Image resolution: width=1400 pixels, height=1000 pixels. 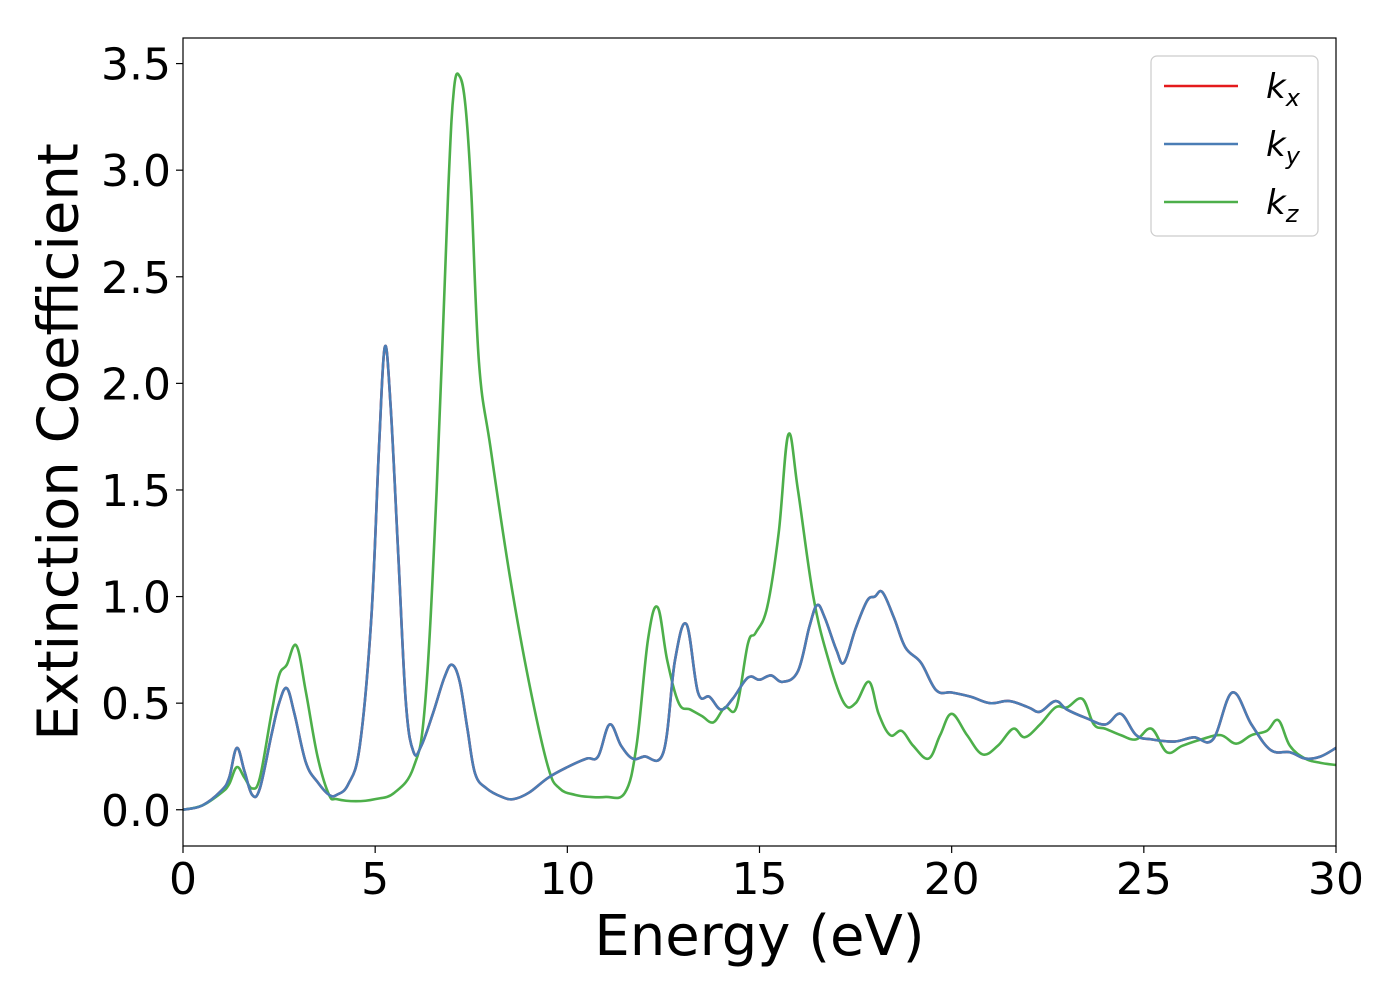 What do you see at coordinates (1234, 146) in the screenshot?
I see `legend-box` at bounding box center [1234, 146].